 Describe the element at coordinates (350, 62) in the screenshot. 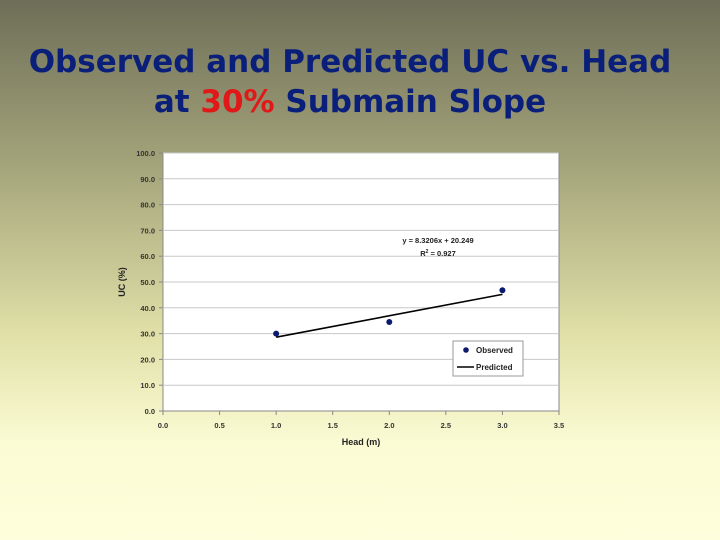

I see `title-line-1: Observed and Predicted UC vs. Head` at that location.